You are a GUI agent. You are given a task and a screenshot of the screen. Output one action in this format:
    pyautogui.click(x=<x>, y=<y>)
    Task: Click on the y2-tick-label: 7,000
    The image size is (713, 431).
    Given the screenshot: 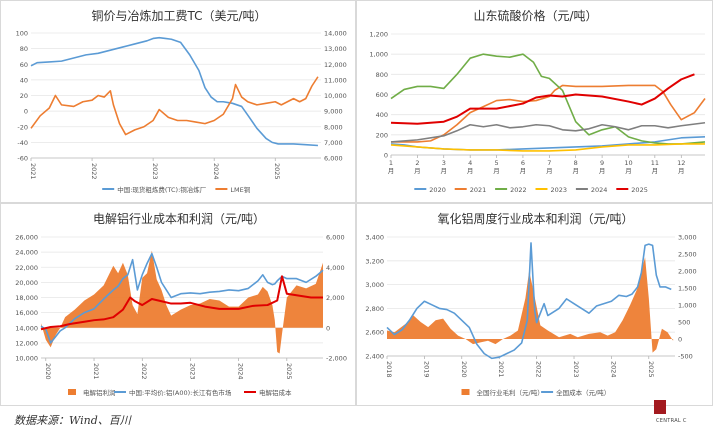 What is the action you would take?
    pyautogui.click(x=333, y=143)
    